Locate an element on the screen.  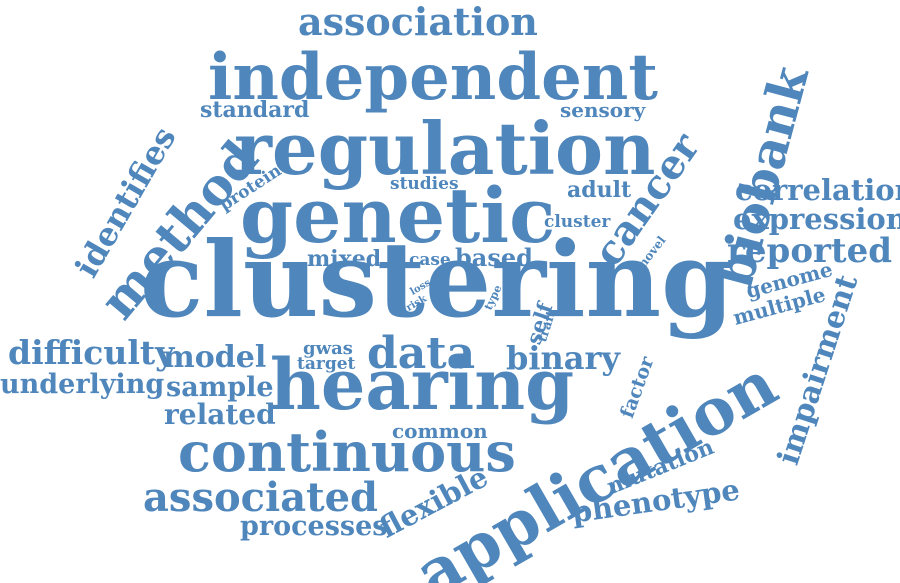
word-common: common is located at coordinates (440, 431).